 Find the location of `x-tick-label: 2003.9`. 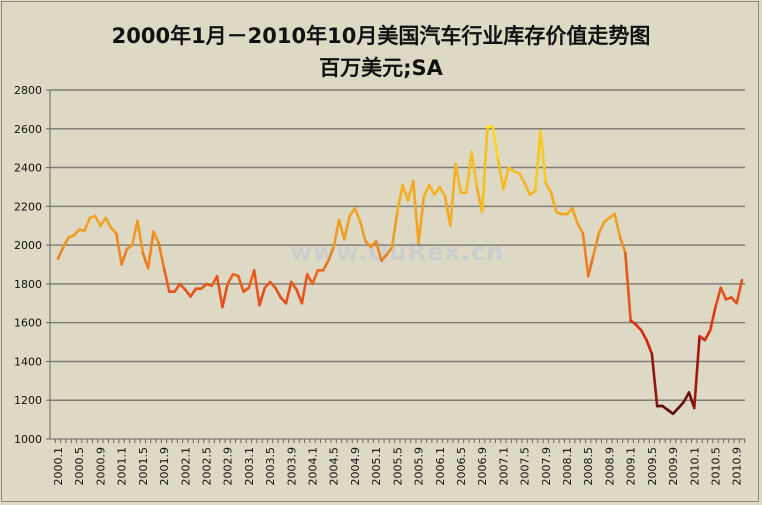

x-tick-label: 2003.9 is located at coordinates (291, 466).